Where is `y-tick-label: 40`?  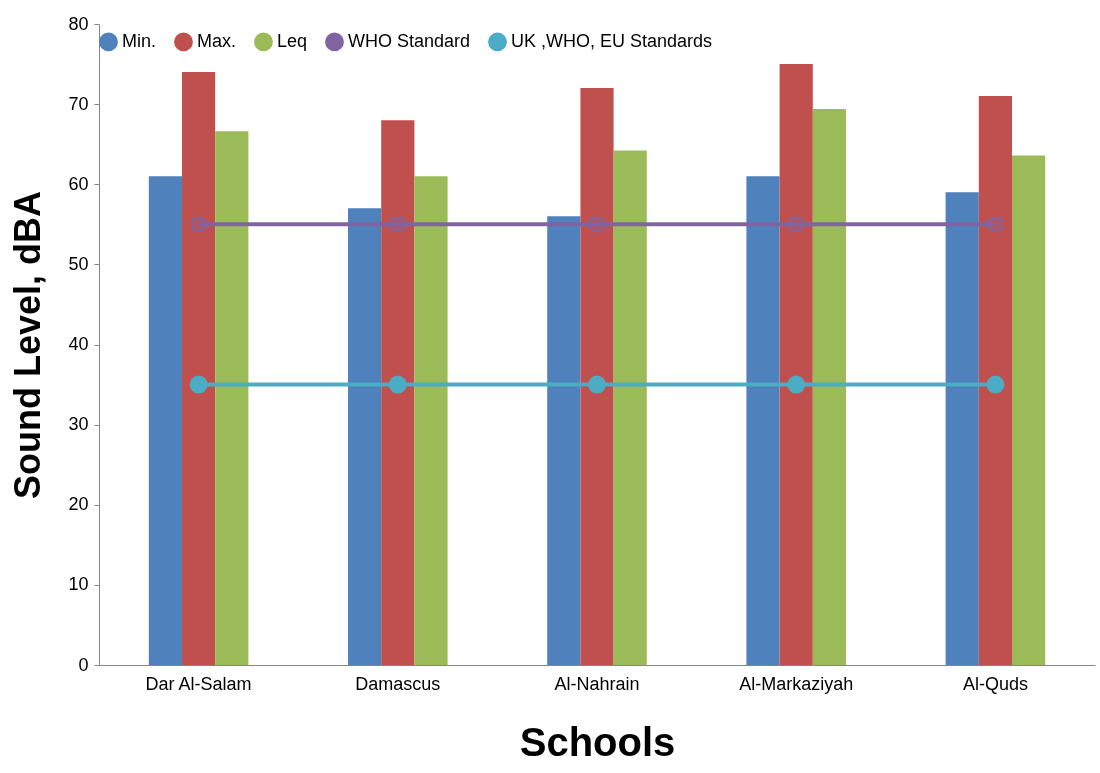
y-tick-label: 40 is located at coordinates (78, 344).